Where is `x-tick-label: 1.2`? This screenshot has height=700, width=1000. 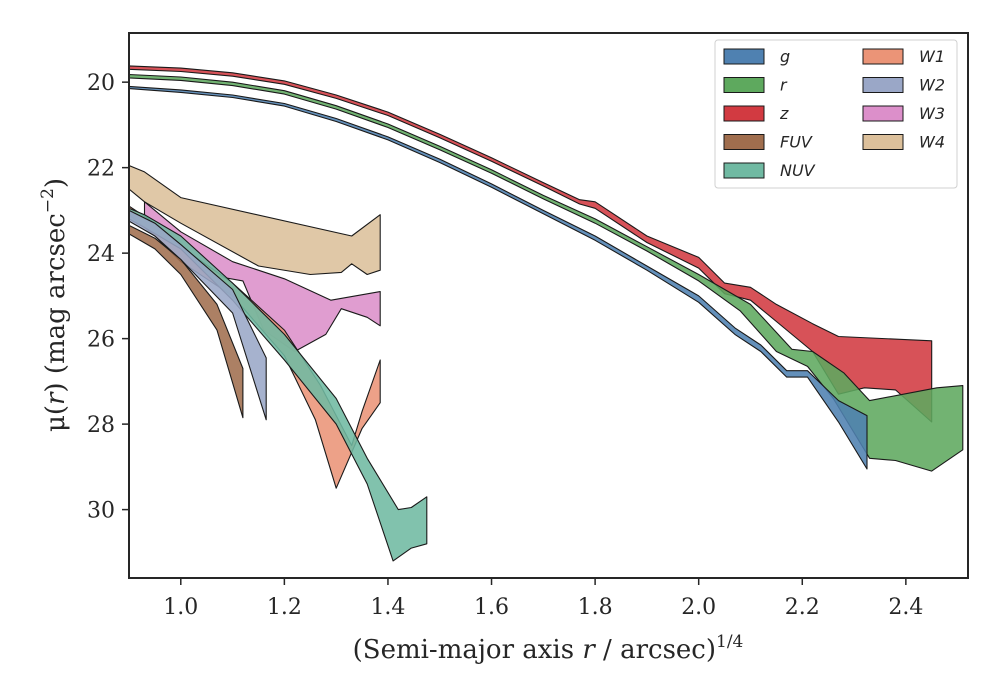
x-tick-label: 1.2 is located at coordinates (284, 607).